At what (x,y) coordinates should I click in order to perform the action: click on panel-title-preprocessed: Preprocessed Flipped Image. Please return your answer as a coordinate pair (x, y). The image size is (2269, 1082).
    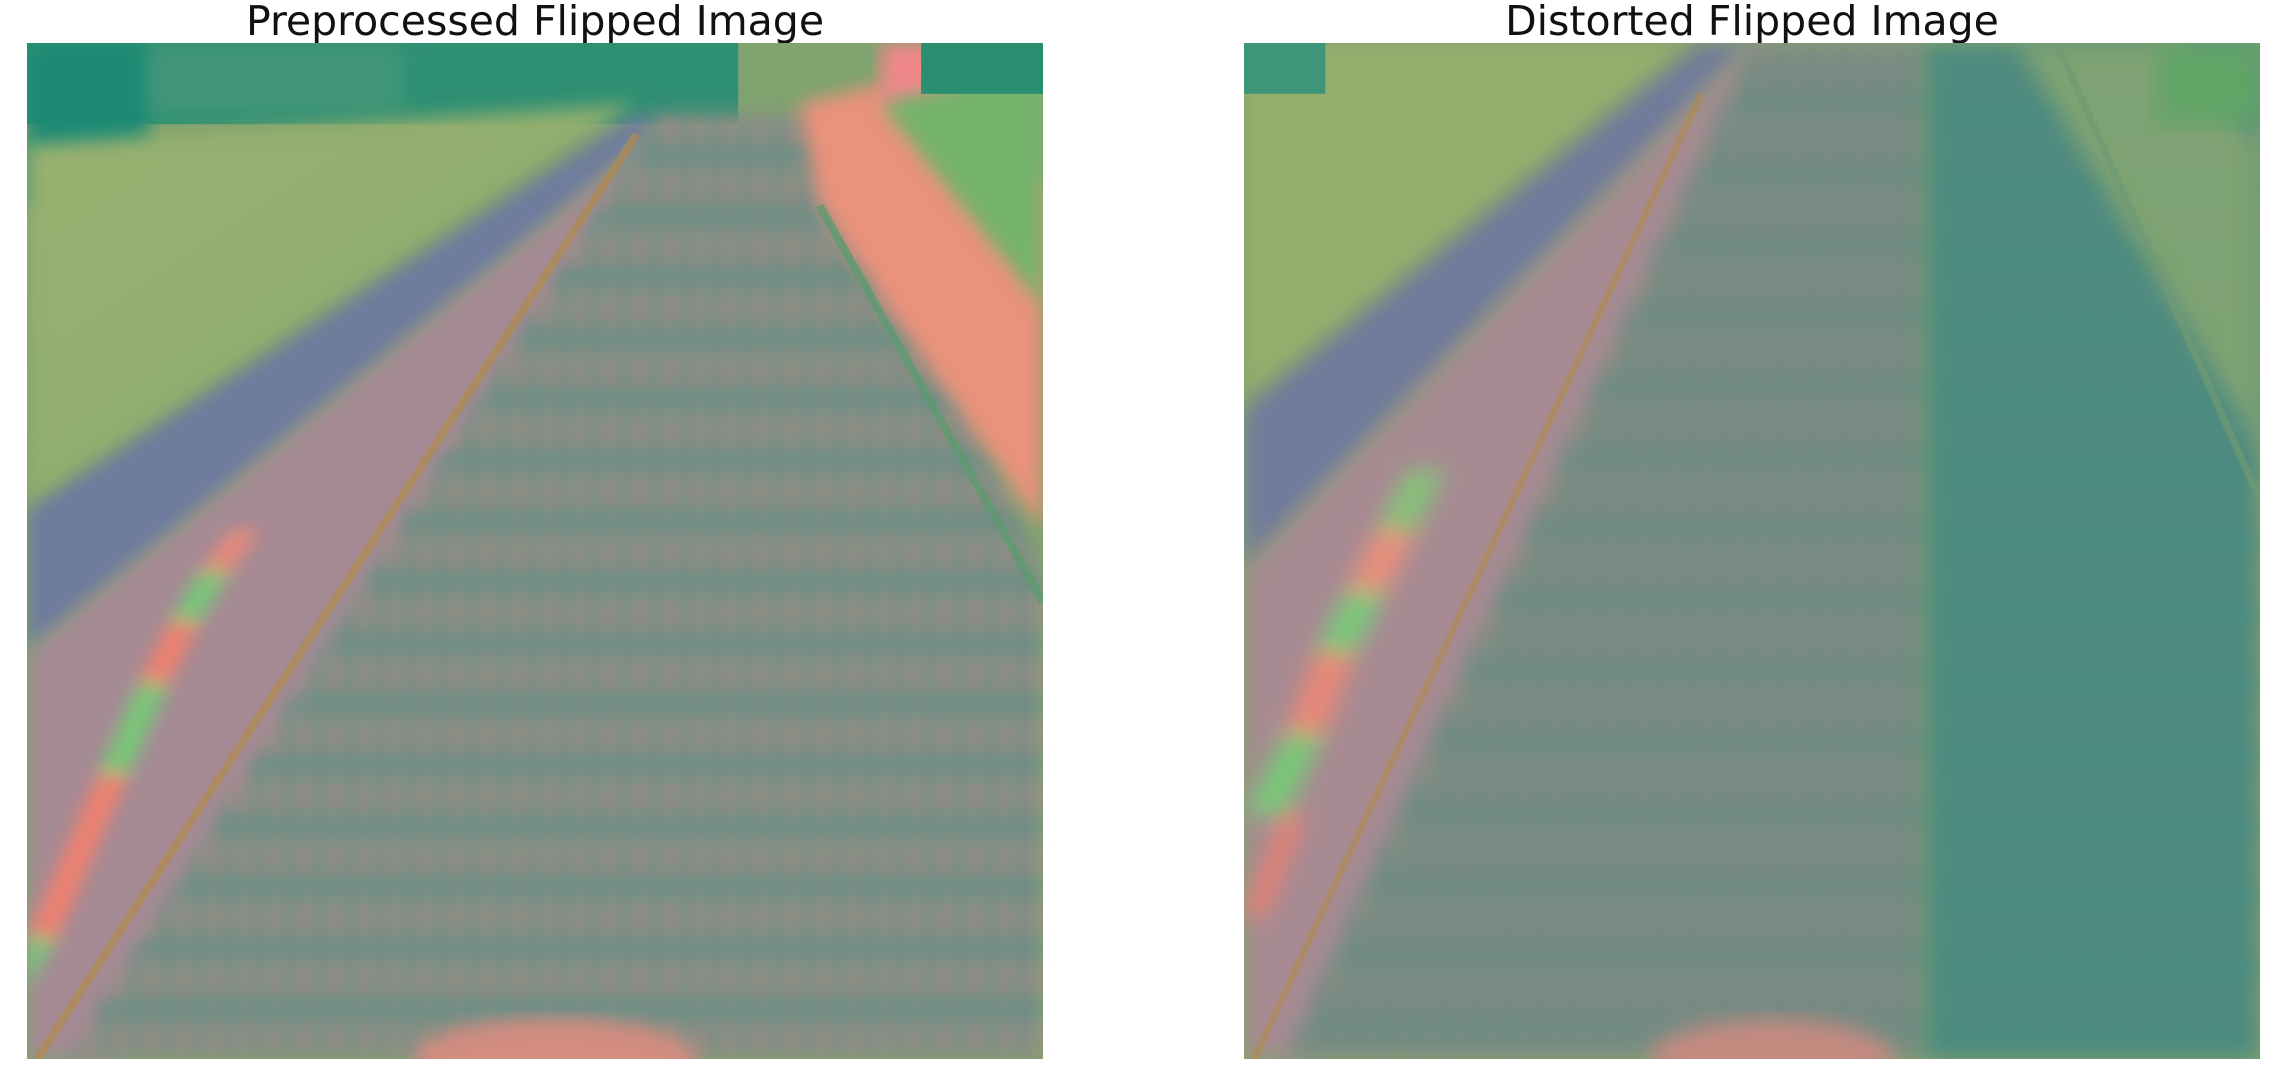
    Looking at the image, I should click on (535, 22).